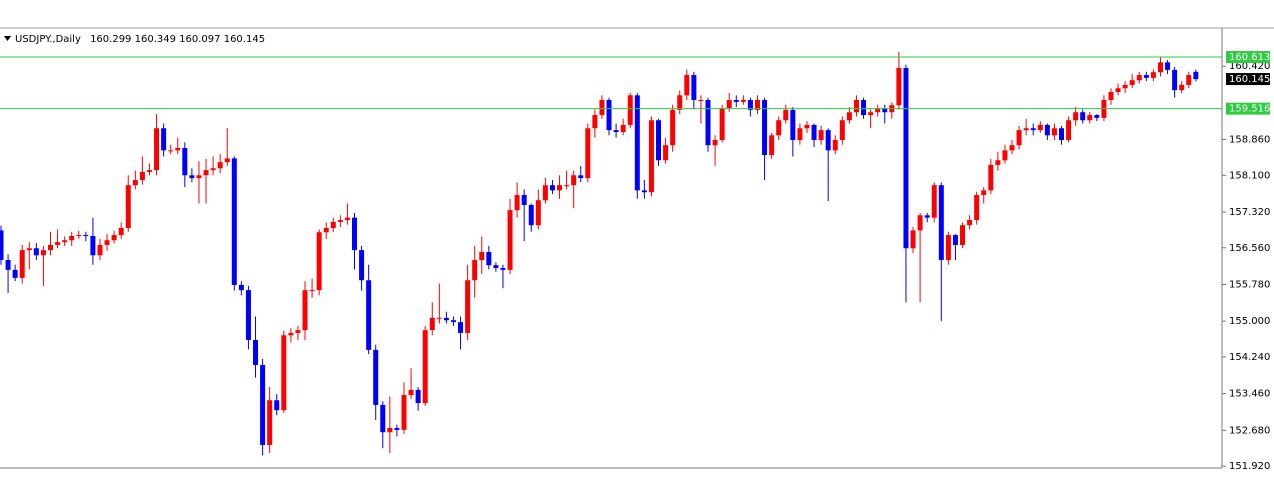 The width and height of the screenshot is (1274, 500). I want to click on header-high: 160.349, so click(155, 39).